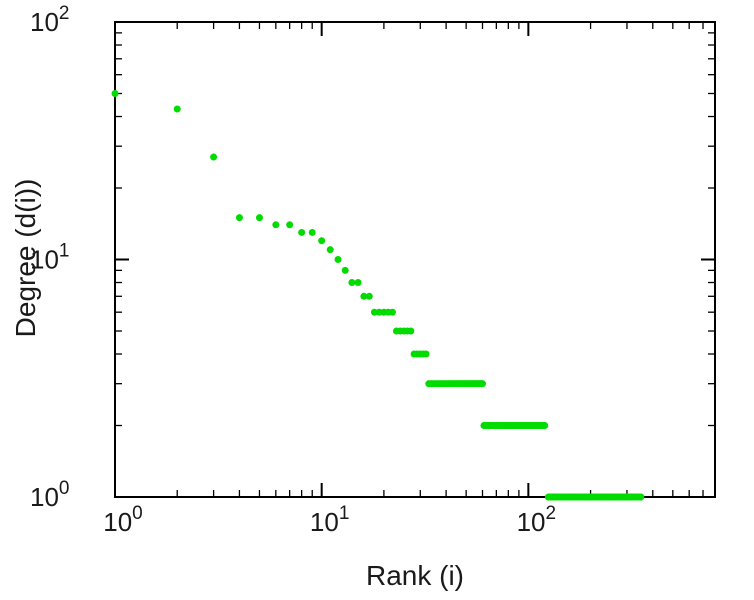 The image size is (754, 600). What do you see at coordinates (415, 575) in the screenshot?
I see `x-axis-label: Rank (i)` at bounding box center [415, 575].